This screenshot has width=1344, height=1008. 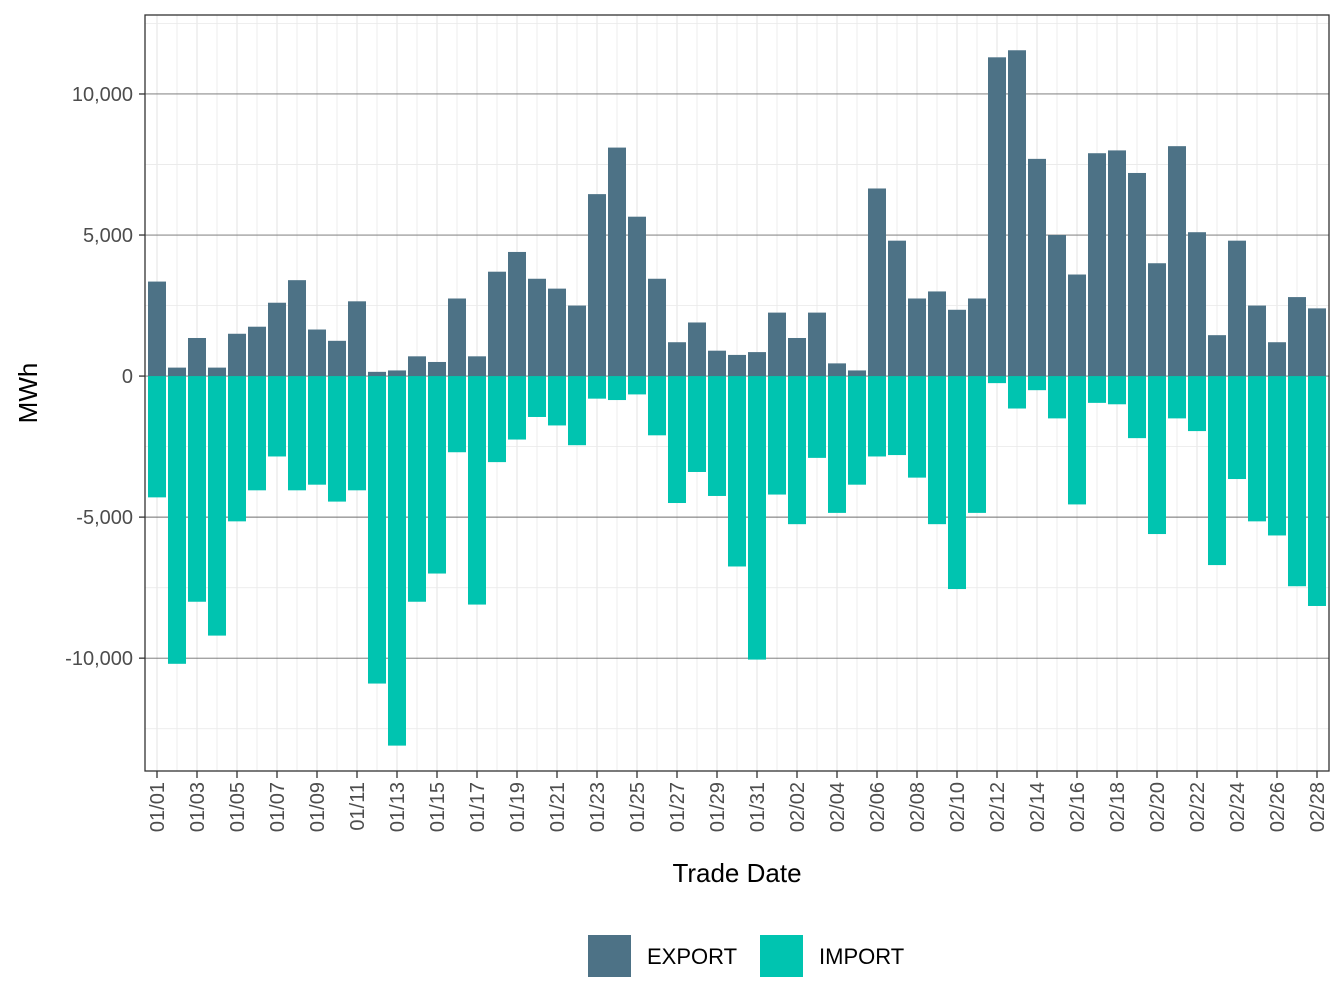 I want to click on x-tick-label: 02/16, so click(x=1078, y=807).